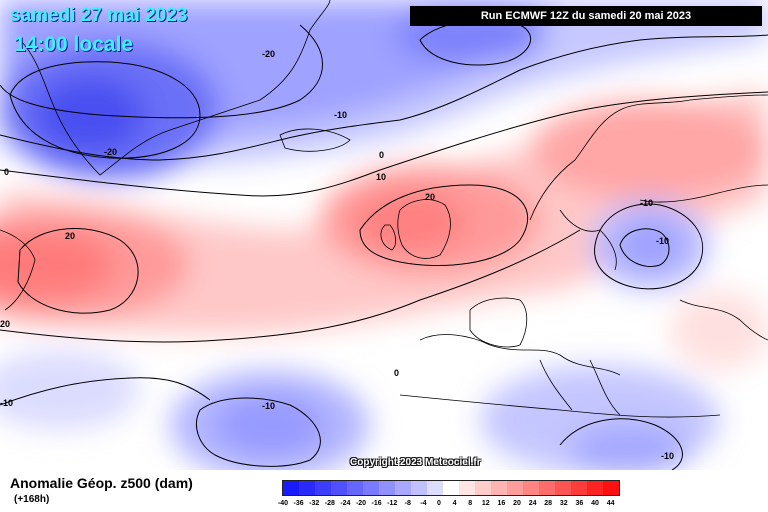  What do you see at coordinates (329, 503) in the screenshot?
I see `scale-label: -28` at bounding box center [329, 503].